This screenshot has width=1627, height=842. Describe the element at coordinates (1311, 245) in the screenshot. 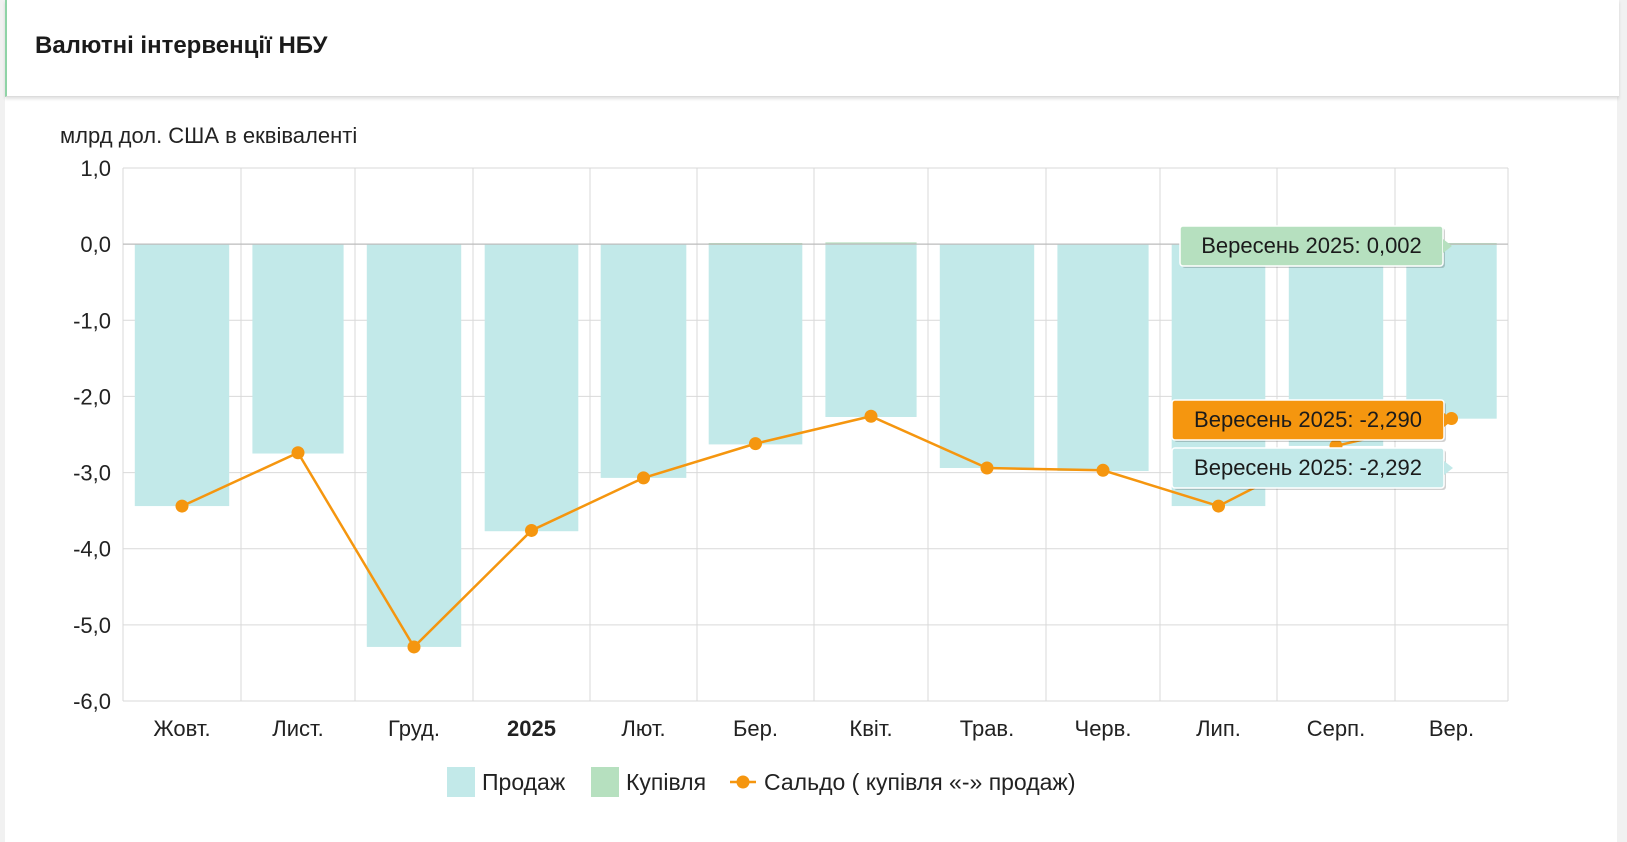

I see `tooltip-purchase: Вересень 2025: 0,002` at that location.